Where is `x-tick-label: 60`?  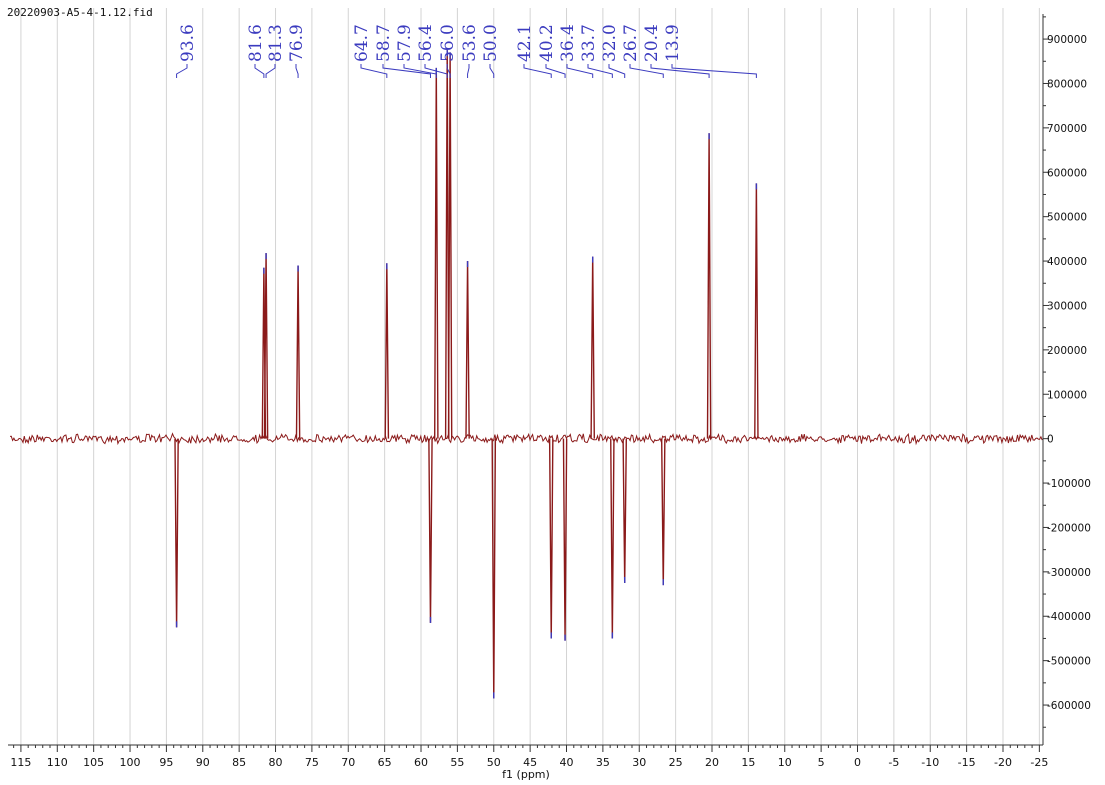
x-tick-label: 60 is located at coordinates (421, 762).